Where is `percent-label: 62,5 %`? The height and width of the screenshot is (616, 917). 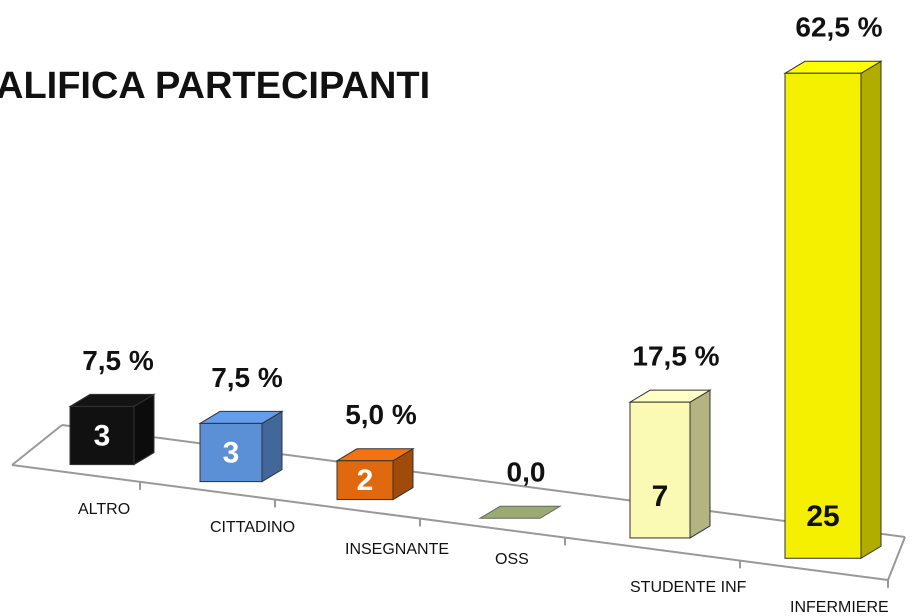
percent-label: 62,5 % is located at coordinates (838, 27).